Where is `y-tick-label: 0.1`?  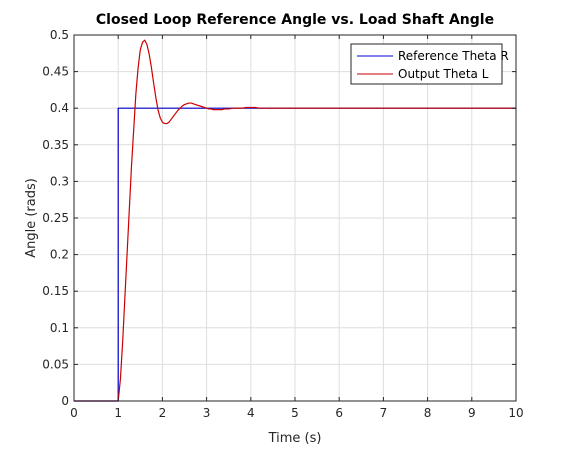
y-tick-label: 0.1 is located at coordinates (59, 328).